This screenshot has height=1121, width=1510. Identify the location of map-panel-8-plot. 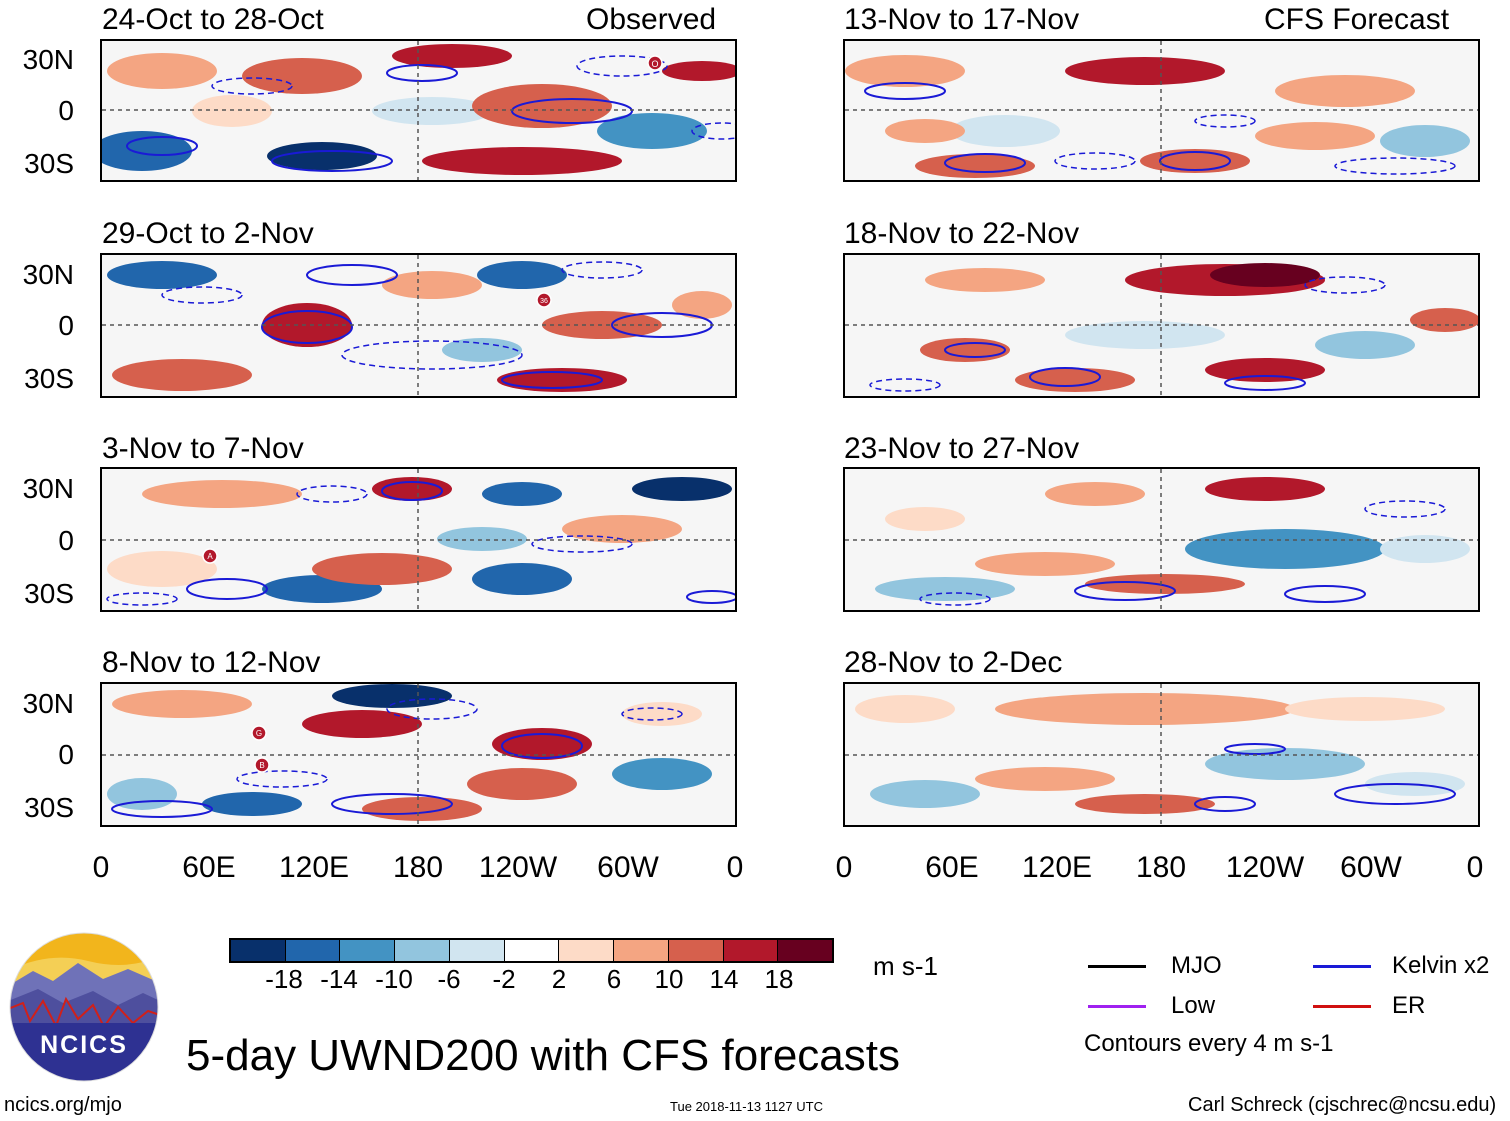
(1161, 754).